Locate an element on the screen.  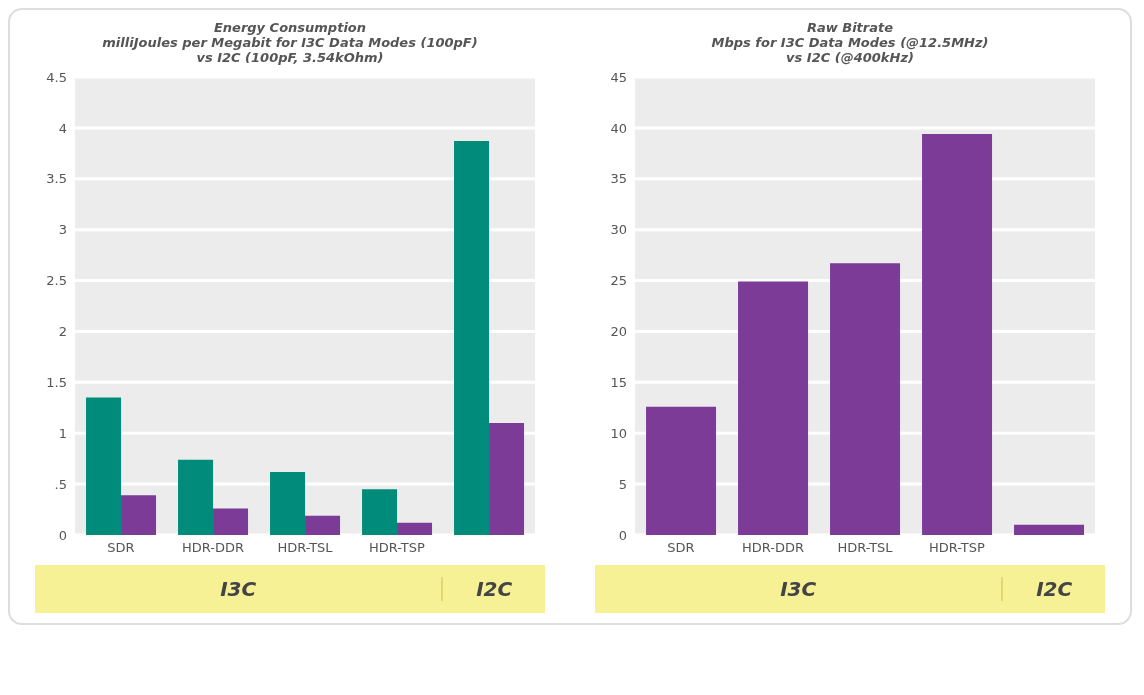
y-tick-label: 5 is located at coordinates (622, 484).